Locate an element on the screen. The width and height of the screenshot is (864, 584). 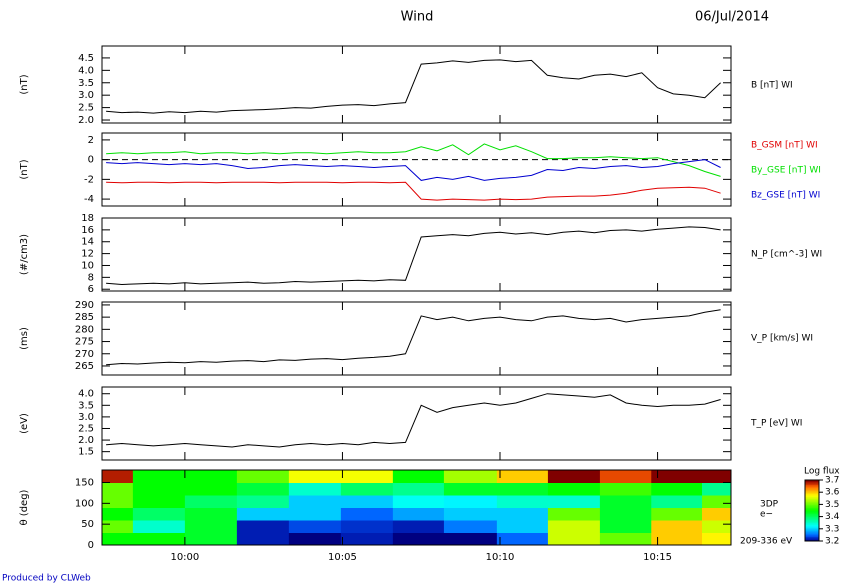
y-tick-label: 10 is located at coordinates (87, 265).